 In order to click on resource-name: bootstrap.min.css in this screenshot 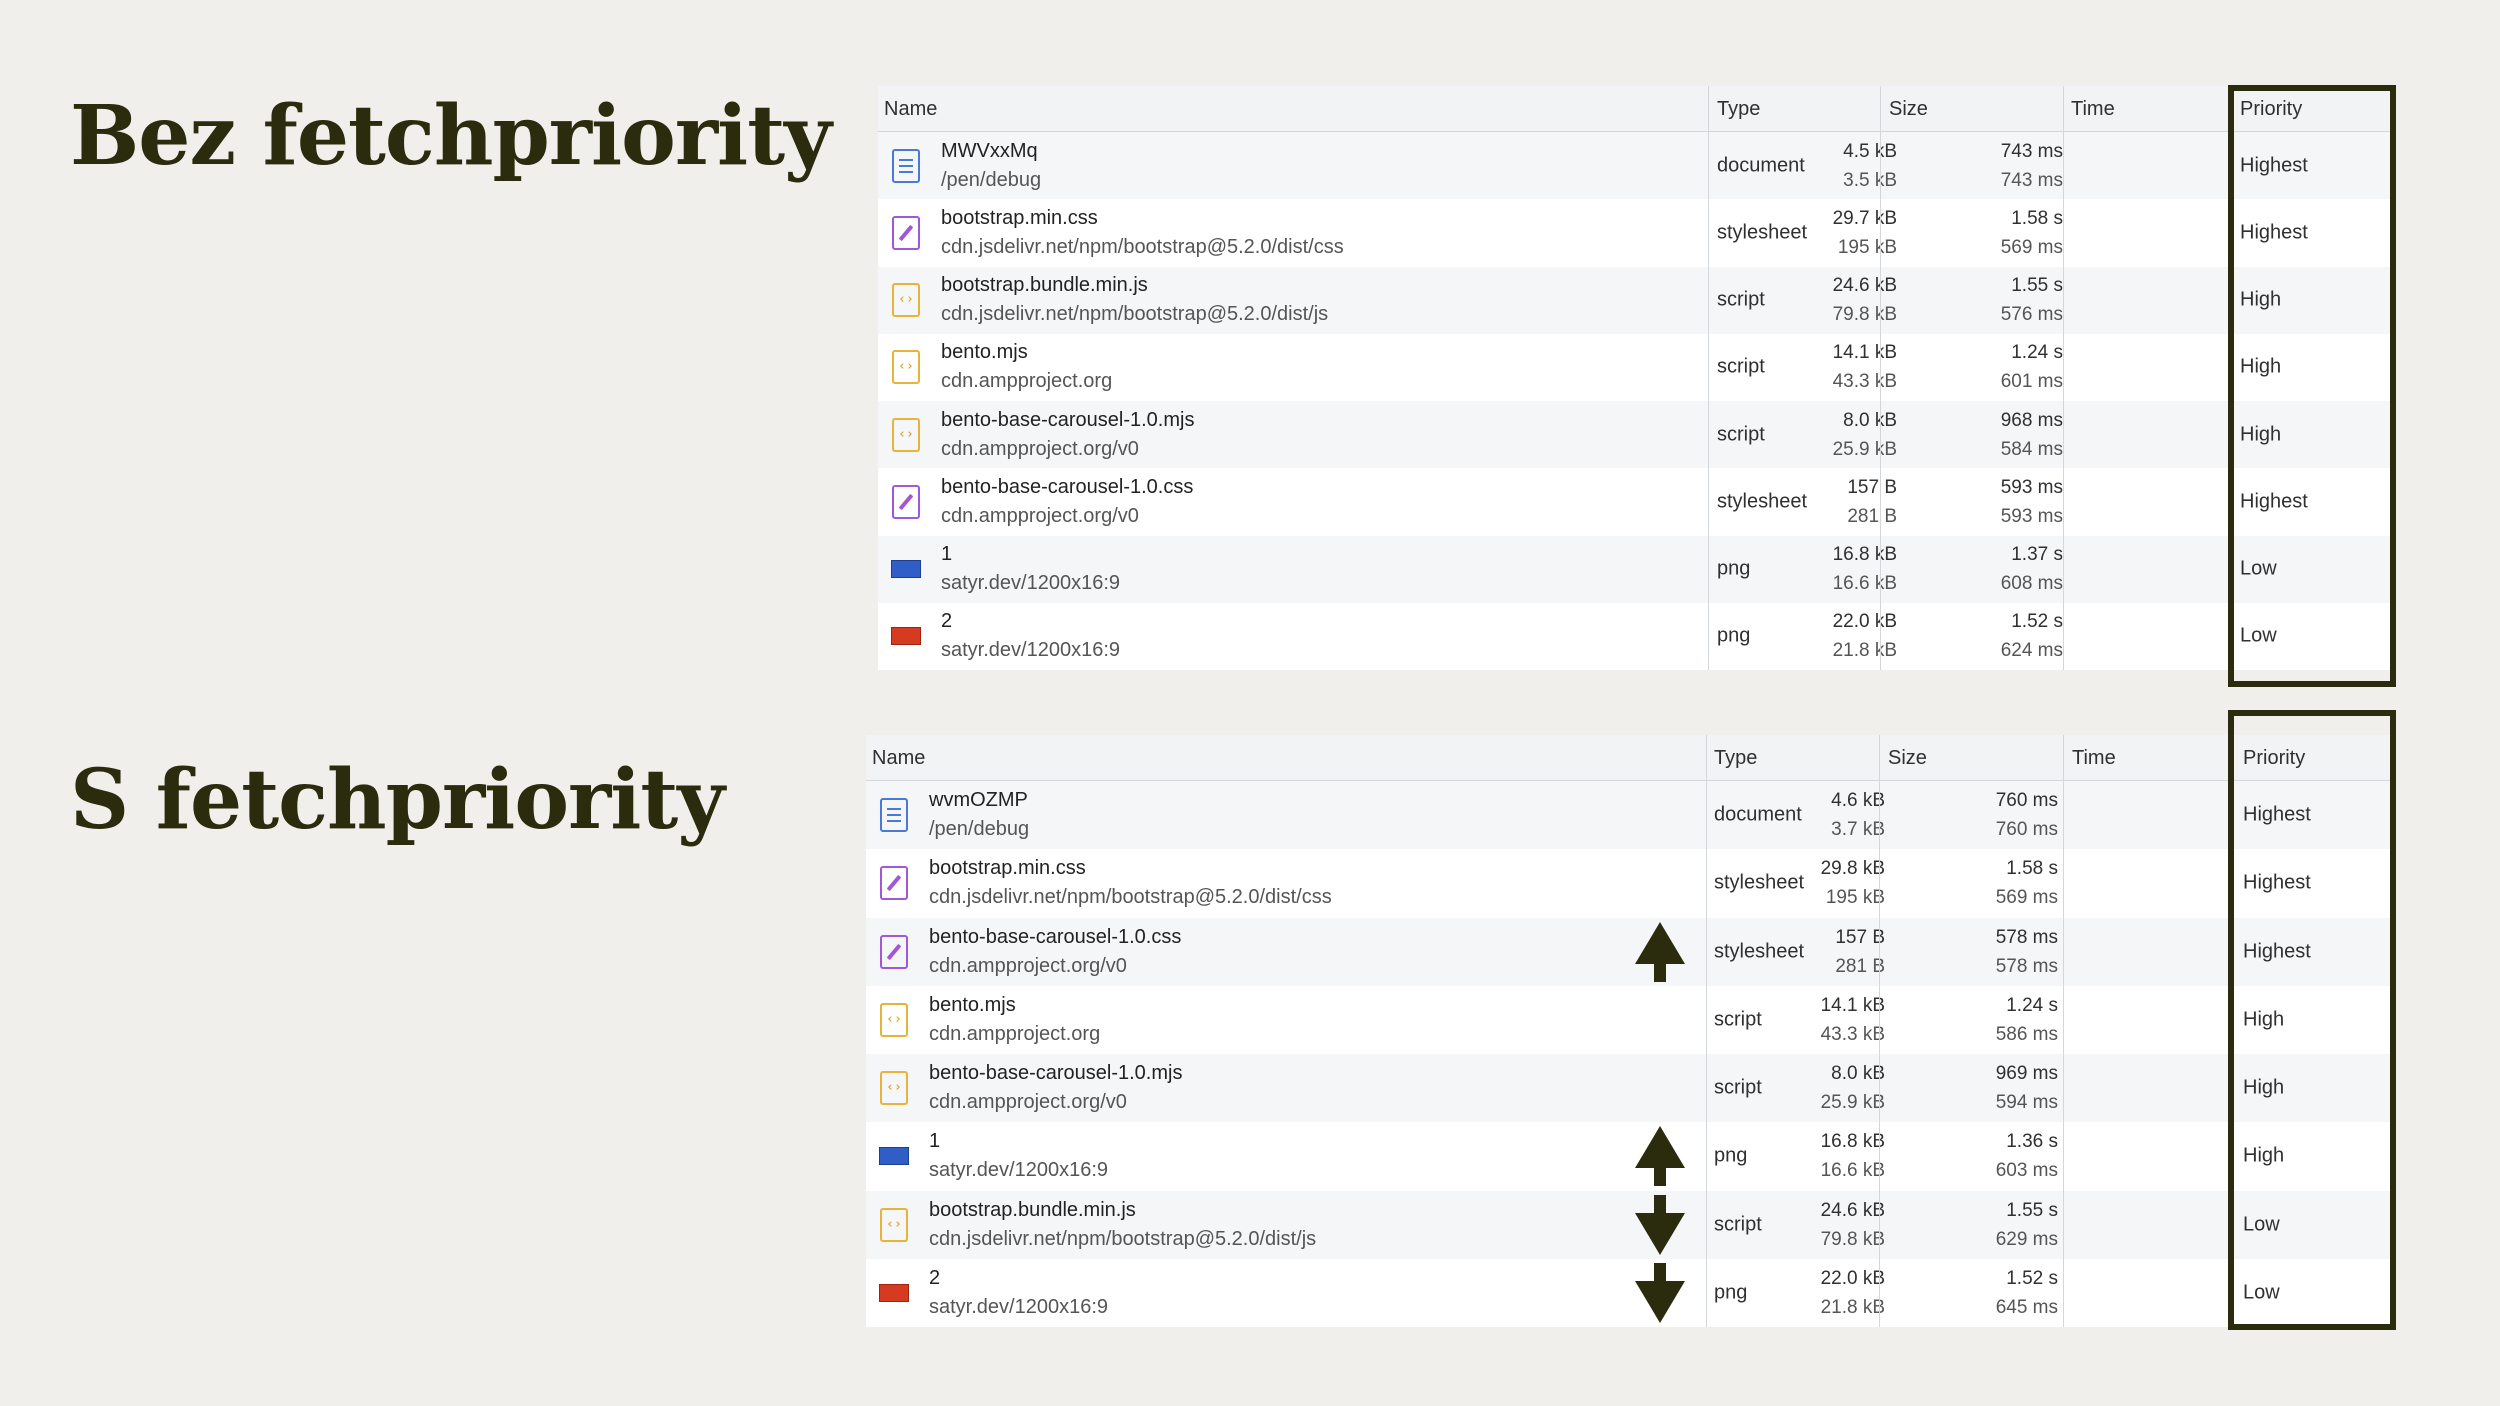, I will do `click(1019, 217)`.